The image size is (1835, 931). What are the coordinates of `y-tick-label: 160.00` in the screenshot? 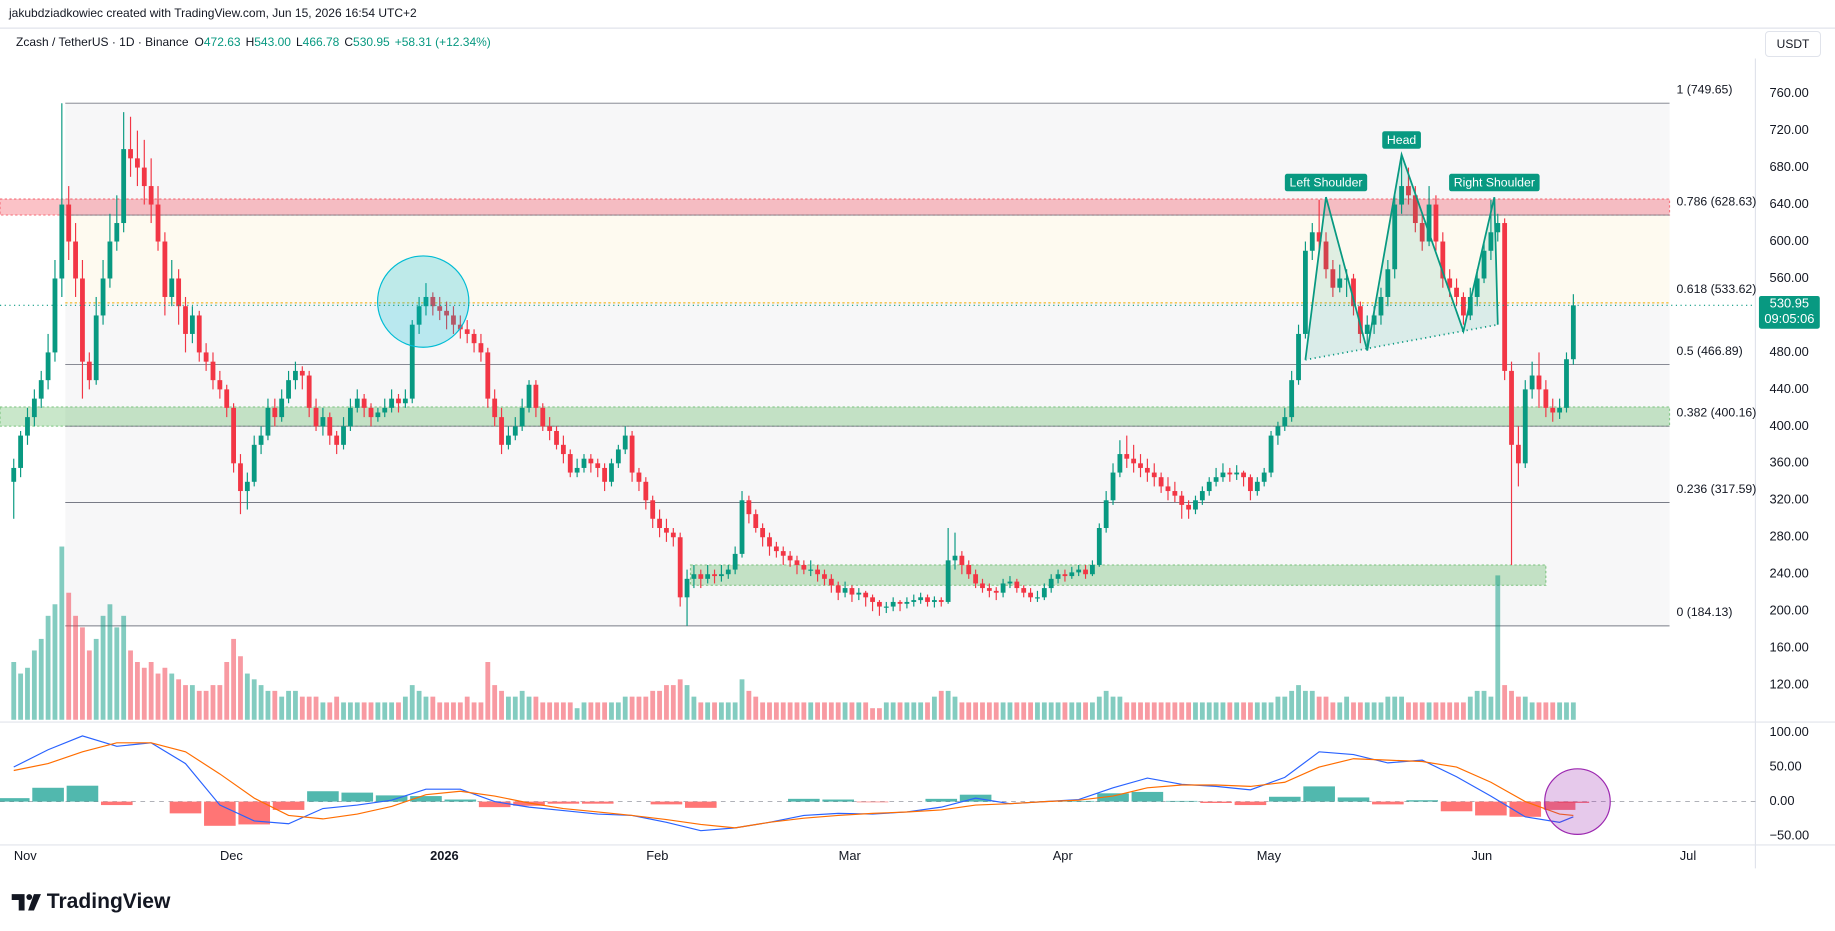 It's located at (1788, 647).